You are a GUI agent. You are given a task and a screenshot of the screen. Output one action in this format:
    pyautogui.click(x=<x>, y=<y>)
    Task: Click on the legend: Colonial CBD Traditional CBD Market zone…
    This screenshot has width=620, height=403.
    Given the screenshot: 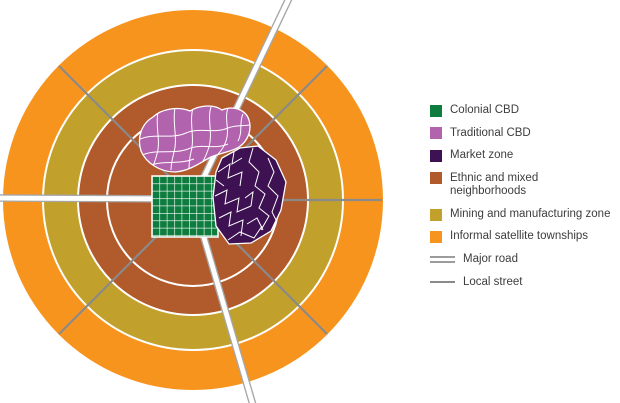 What is the action you would take?
    pyautogui.click(x=520, y=196)
    